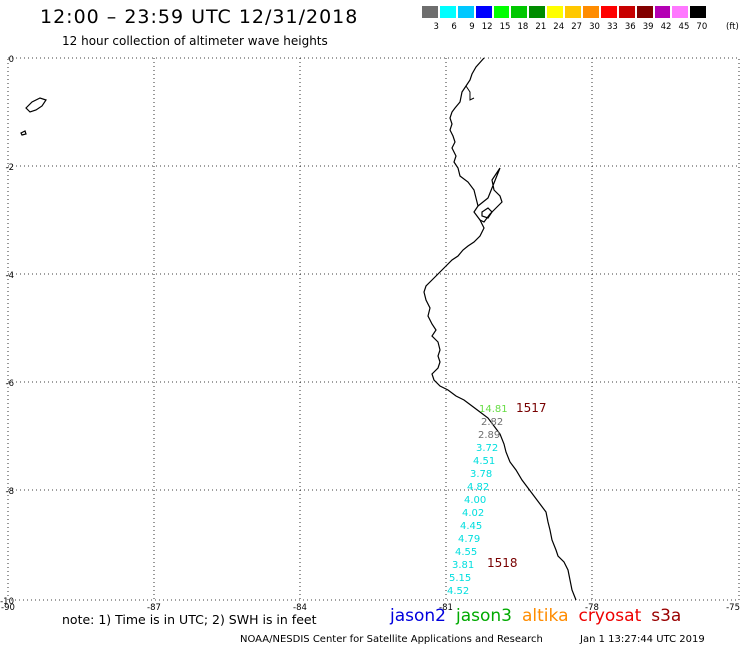 The image size is (740, 650). Describe the element at coordinates (458, 591) in the screenshot. I see `wave-height-value: 4.52` at that location.